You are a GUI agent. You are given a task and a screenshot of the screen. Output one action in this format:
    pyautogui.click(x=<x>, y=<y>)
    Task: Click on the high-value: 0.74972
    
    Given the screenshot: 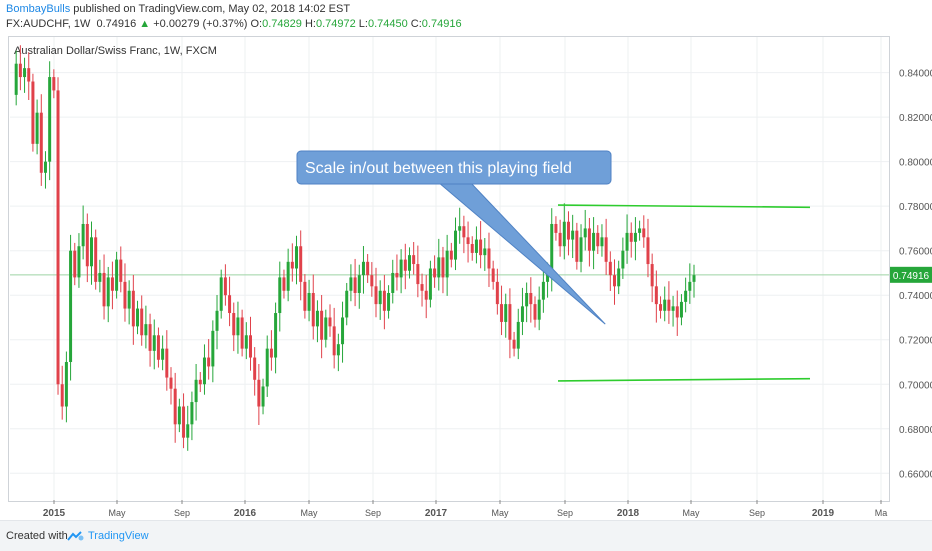 What is the action you would take?
    pyautogui.click(x=335, y=24)
    